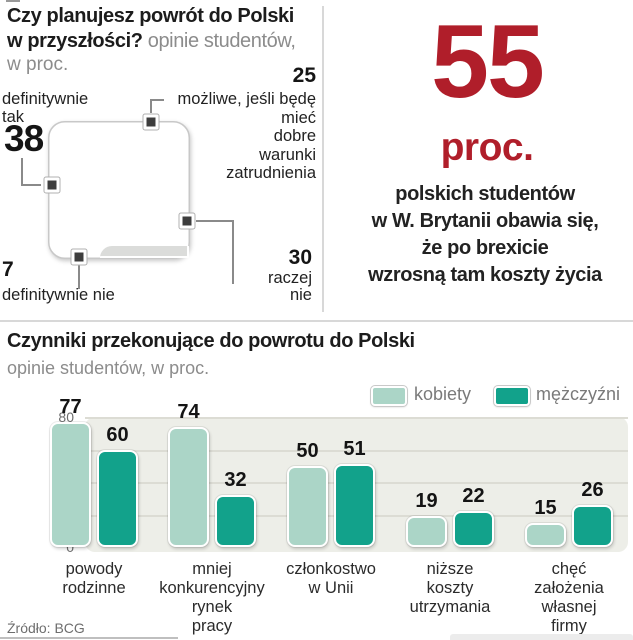 The width and height of the screenshot is (633, 640). Describe the element at coordinates (70, 547) in the screenshot. I see `y-axis-tick-0: 0` at that location.